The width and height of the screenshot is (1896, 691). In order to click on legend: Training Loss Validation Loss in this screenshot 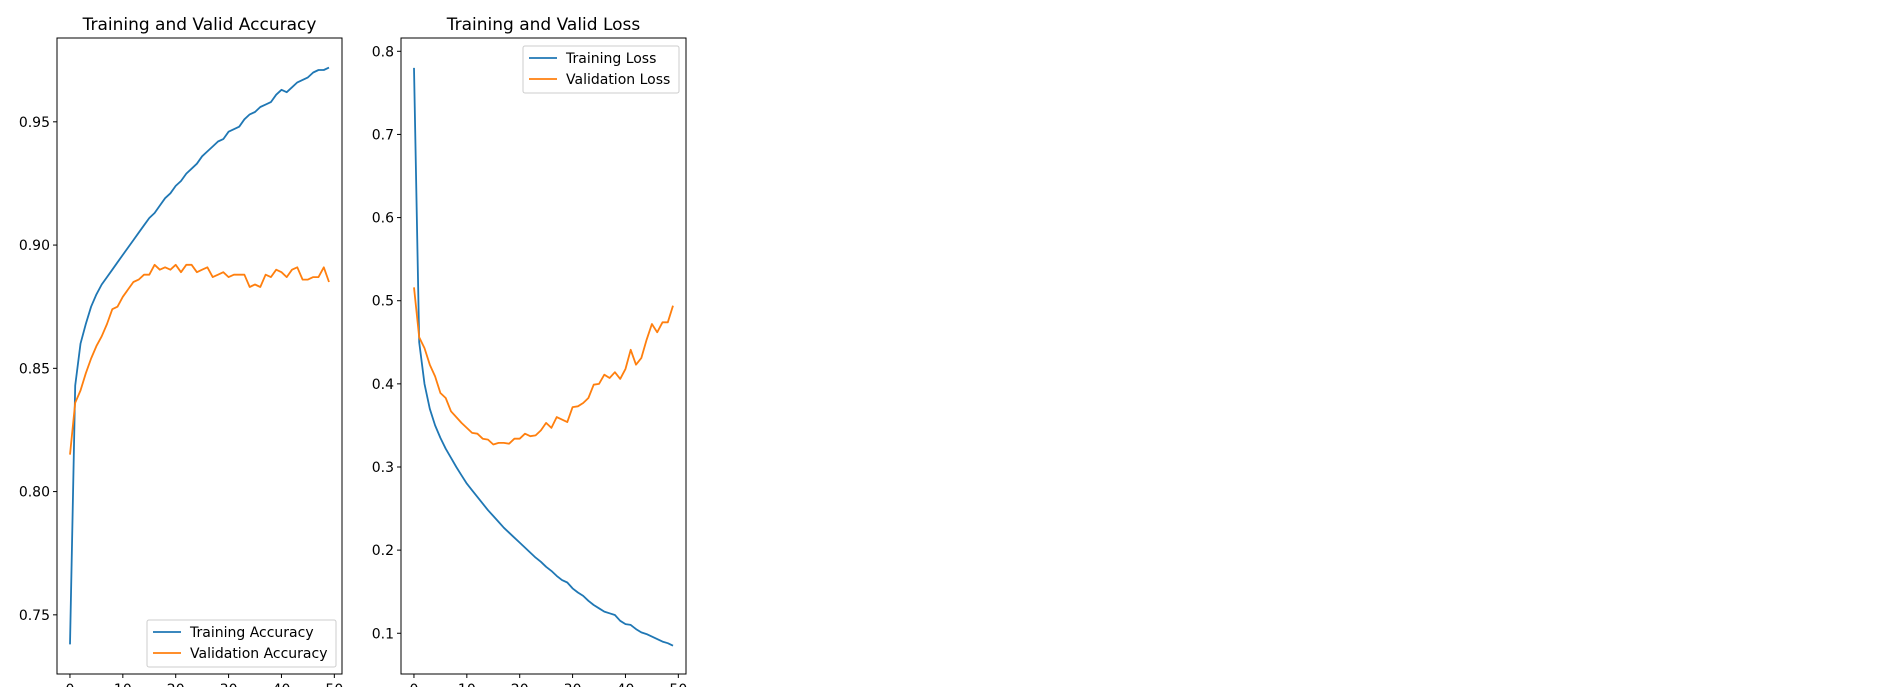, I will do `click(601, 69)`.